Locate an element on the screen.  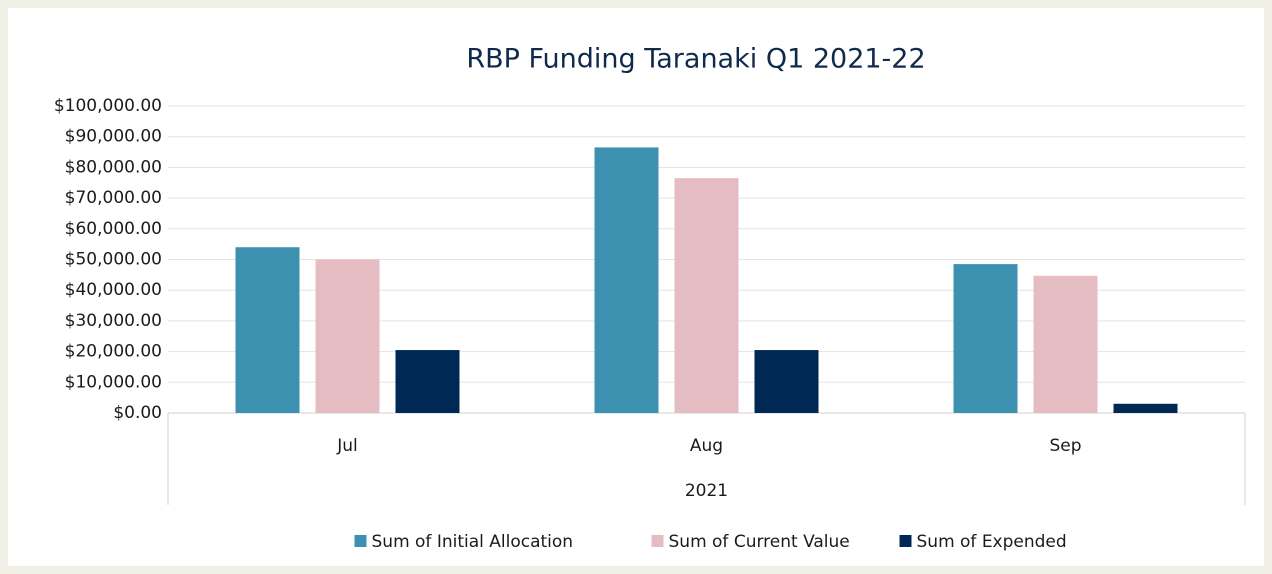
x-tick-label: Aug is located at coordinates (706, 446).